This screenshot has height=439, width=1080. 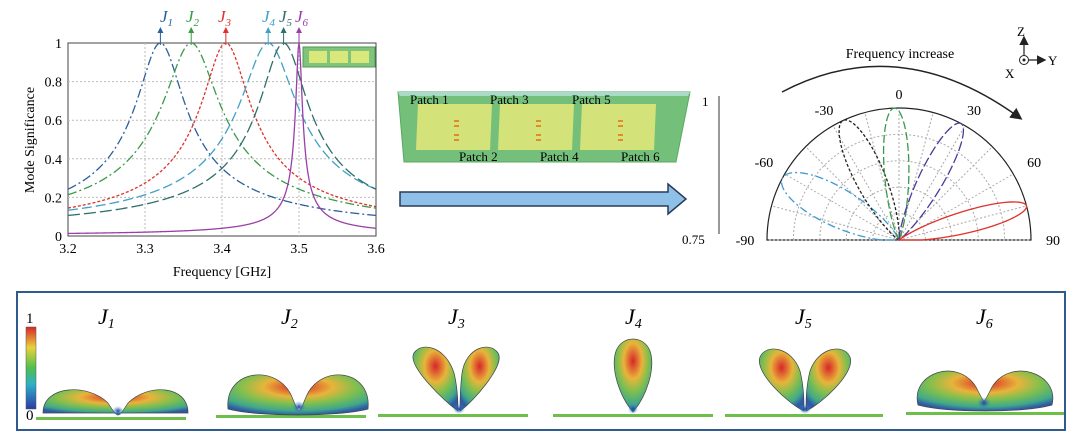 I want to click on patch-1-label: Patch 1, so click(x=429, y=99).